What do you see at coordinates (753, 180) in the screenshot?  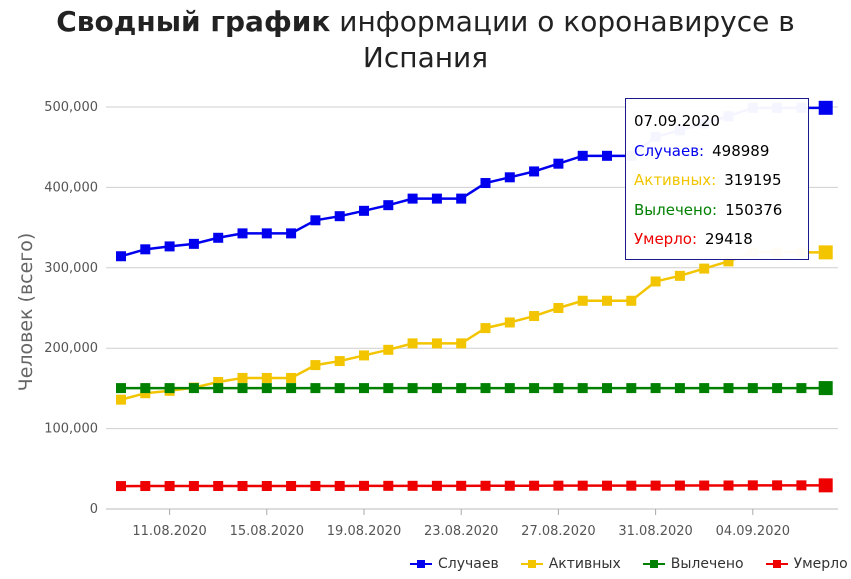 I see `tooltip-active-value: 319195` at bounding box center [753, 180].